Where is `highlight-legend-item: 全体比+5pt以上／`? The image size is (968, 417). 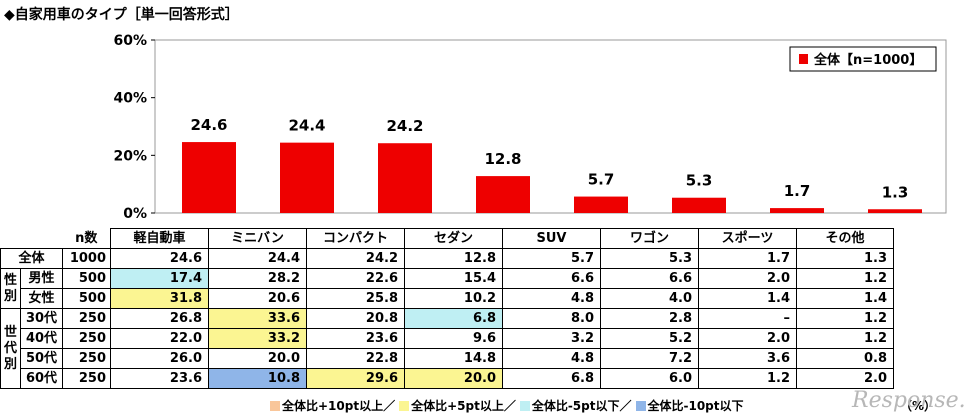 highlight-legend-item: 全体比+5pt以上／ is located at coordinates (457, 406).